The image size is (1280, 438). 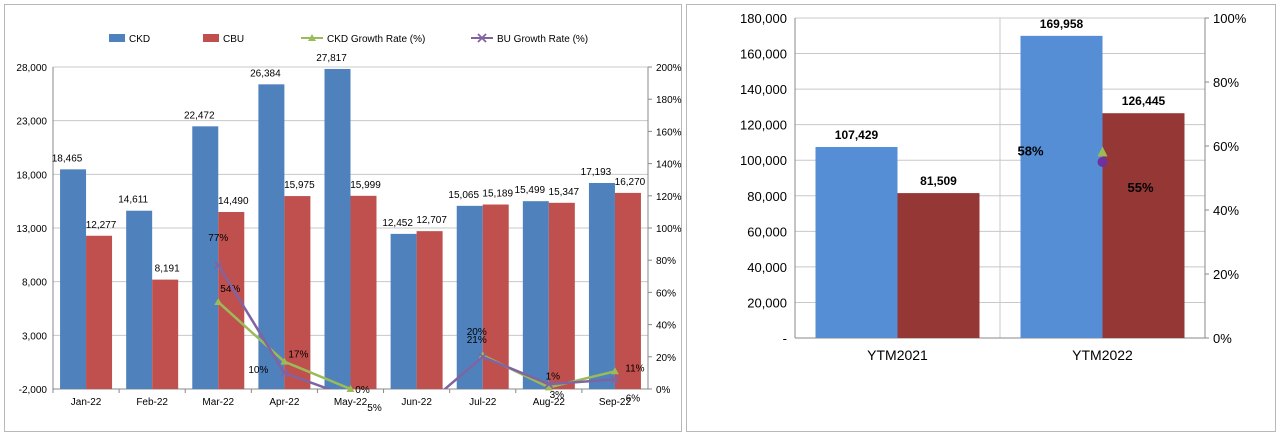 What do you see at coordinates (669, 197) in the screenshot?
I see `y-right-tick-label: 120%` at bounding box center [669, 197].